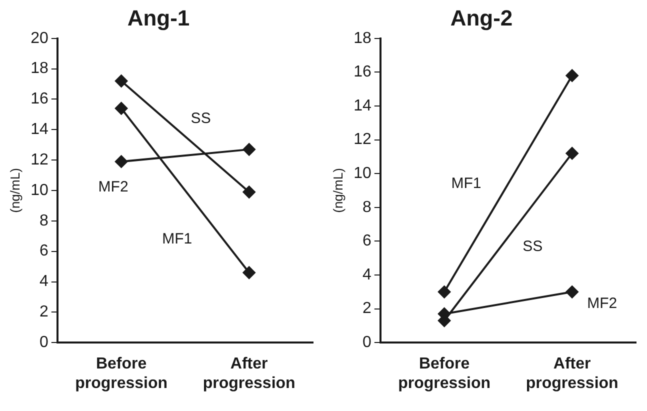 This screenshot has height=411, width=647. I want to click on chart-title: Ang-1, so click(158, 17).